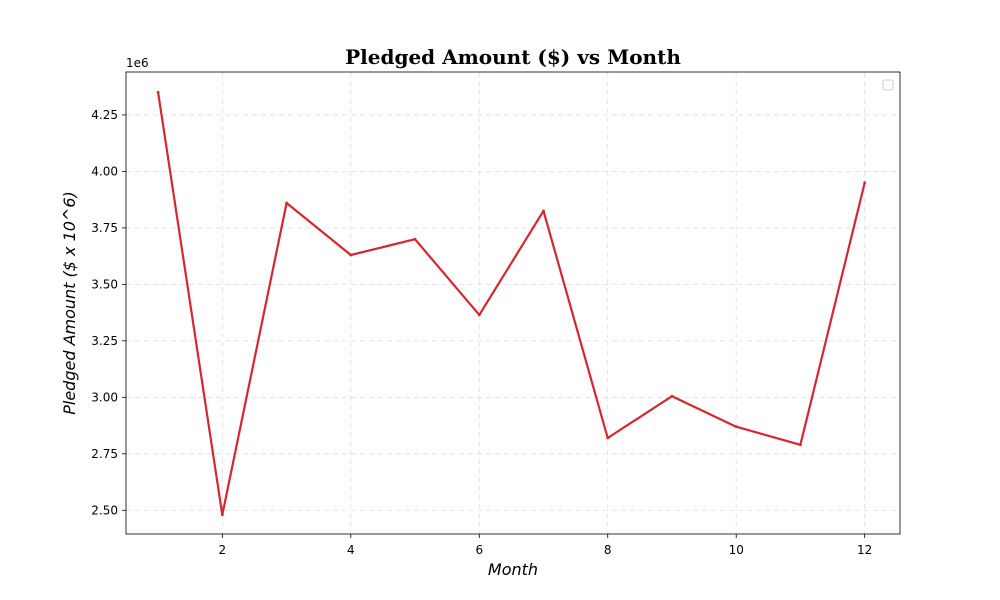 This screenshot has height=600, width=1000. What do you see at coordinates (223, 550) in the screenshot?
I see `x-tick-label: 2` at bounding box center [223, 550].